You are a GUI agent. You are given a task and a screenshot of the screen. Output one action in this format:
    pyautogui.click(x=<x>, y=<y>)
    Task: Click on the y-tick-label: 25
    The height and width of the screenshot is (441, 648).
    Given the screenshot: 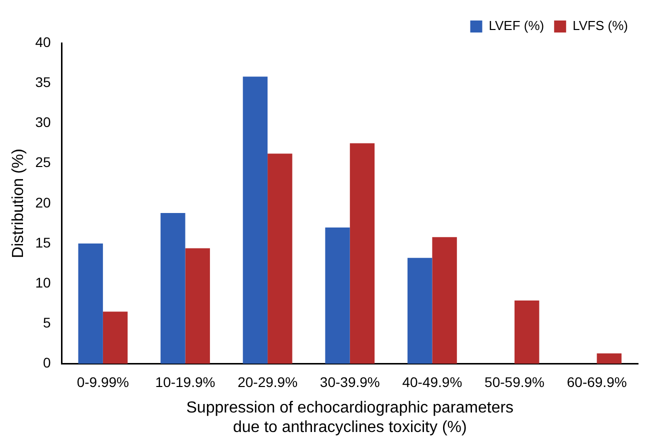 What is the action you would take?
    pyautogui.click(x=43, y=162)
    